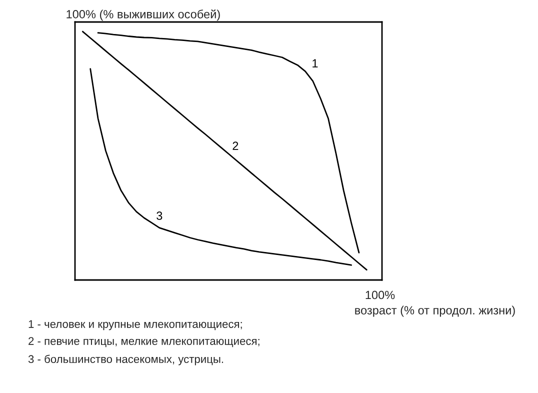  What do you see at coordinates (380, 295) in the screenshot?
I see `text: 100%` at bounding box center [380, 295].